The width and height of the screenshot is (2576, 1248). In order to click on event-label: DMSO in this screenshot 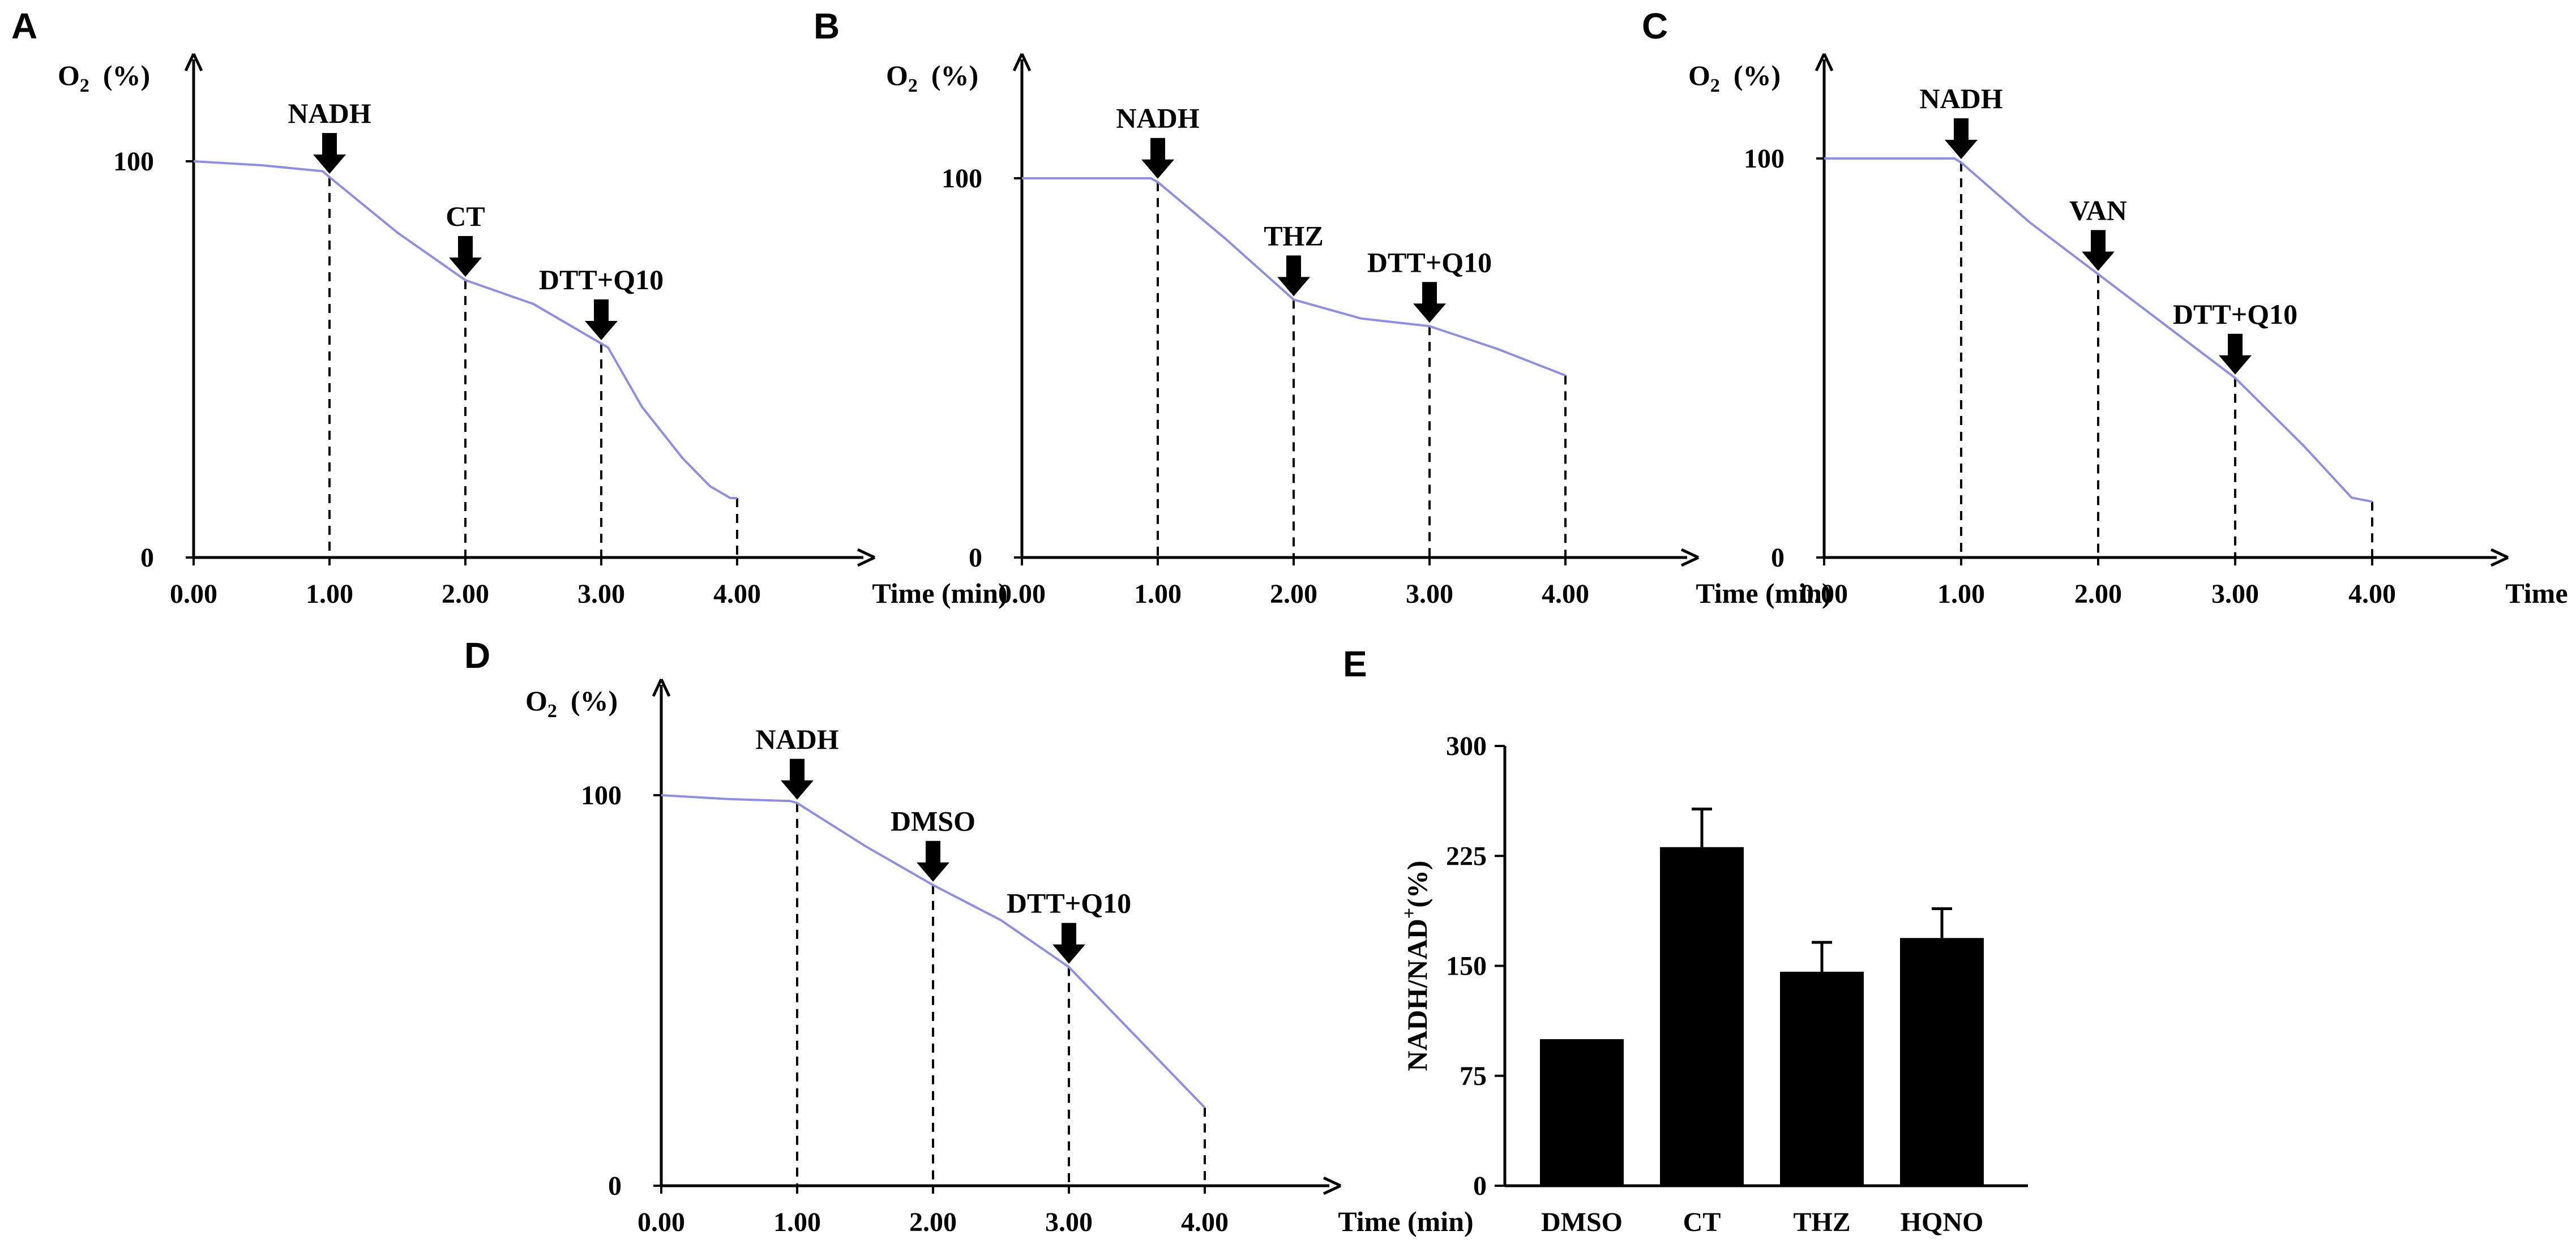, I will do `click(933, 821)`.